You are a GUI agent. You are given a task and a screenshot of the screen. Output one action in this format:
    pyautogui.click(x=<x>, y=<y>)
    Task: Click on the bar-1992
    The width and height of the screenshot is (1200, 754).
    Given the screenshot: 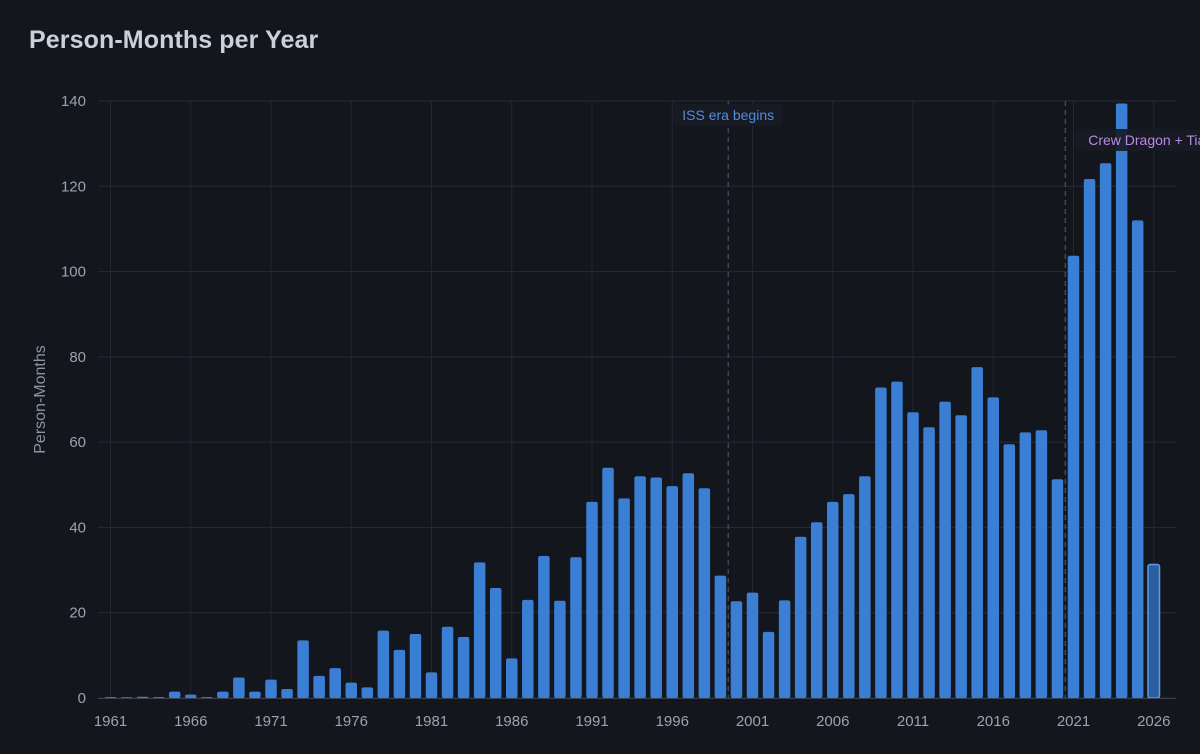 What is the action you would take?
    pyautogui.click(x=608, y=582)
    